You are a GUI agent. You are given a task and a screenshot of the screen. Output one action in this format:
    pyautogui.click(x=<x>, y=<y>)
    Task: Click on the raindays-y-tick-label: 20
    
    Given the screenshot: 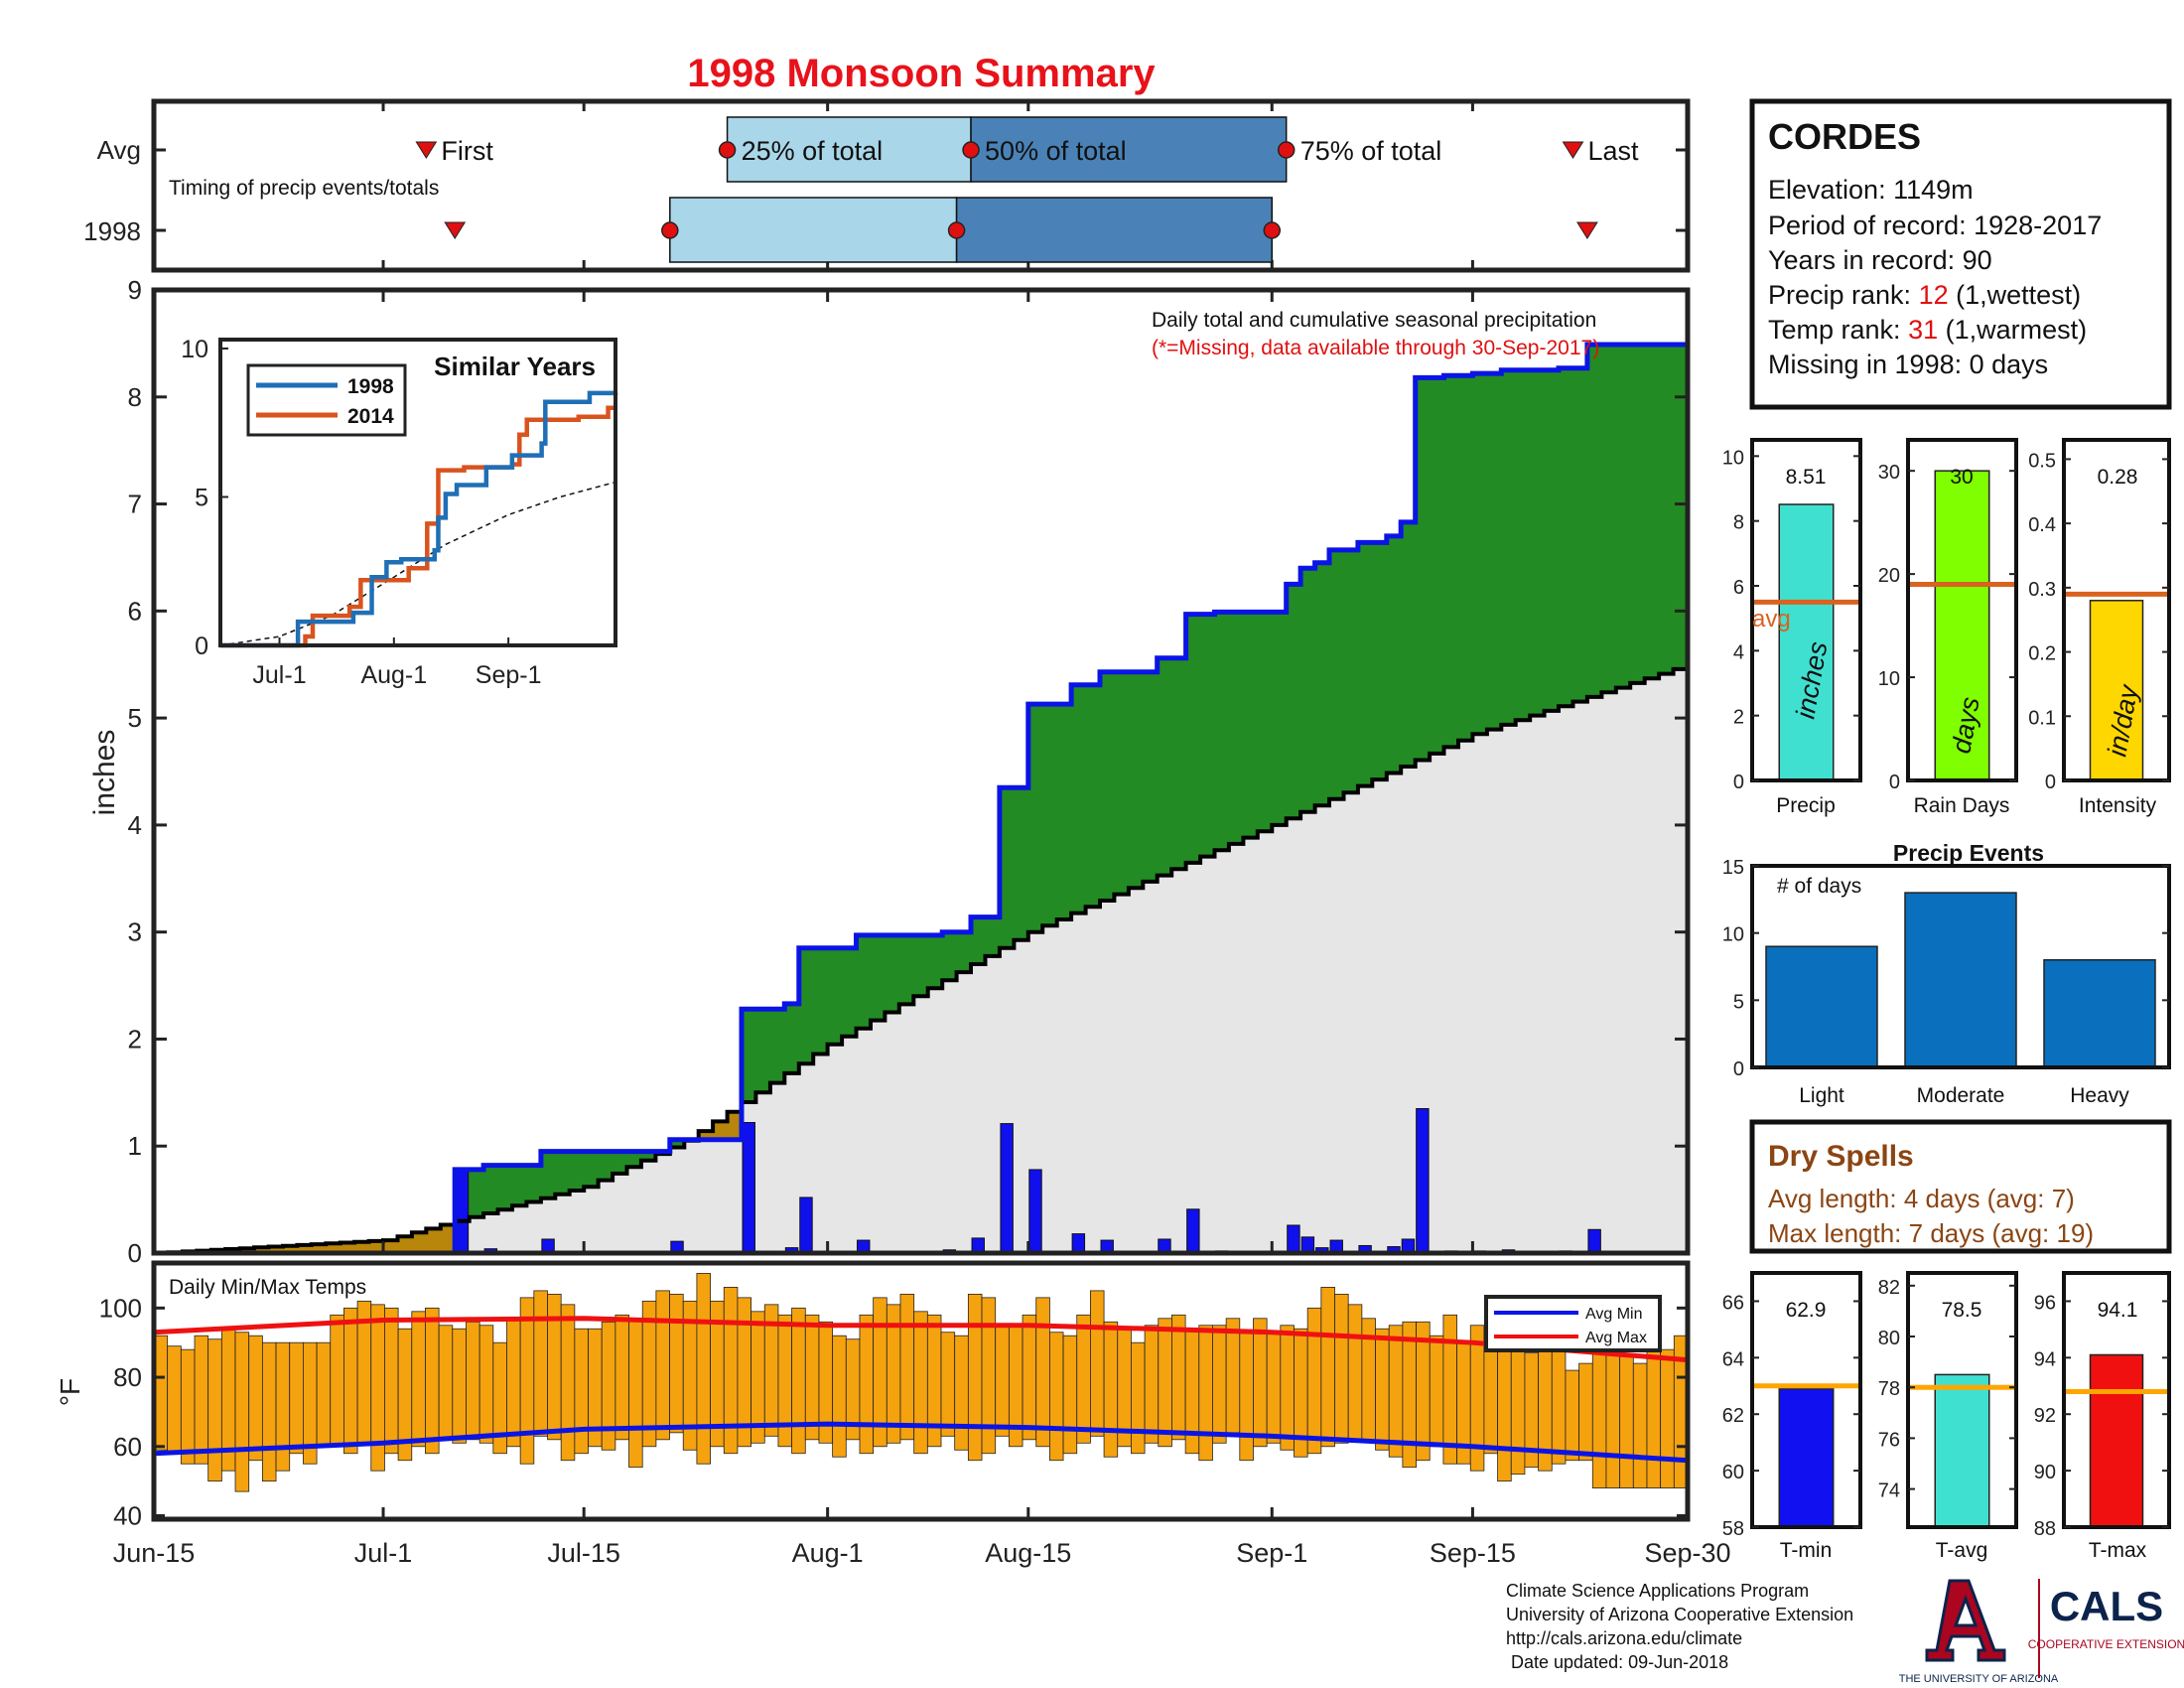 What is the action you would take?
    pyautogui.click(x=1889, y=576)
    